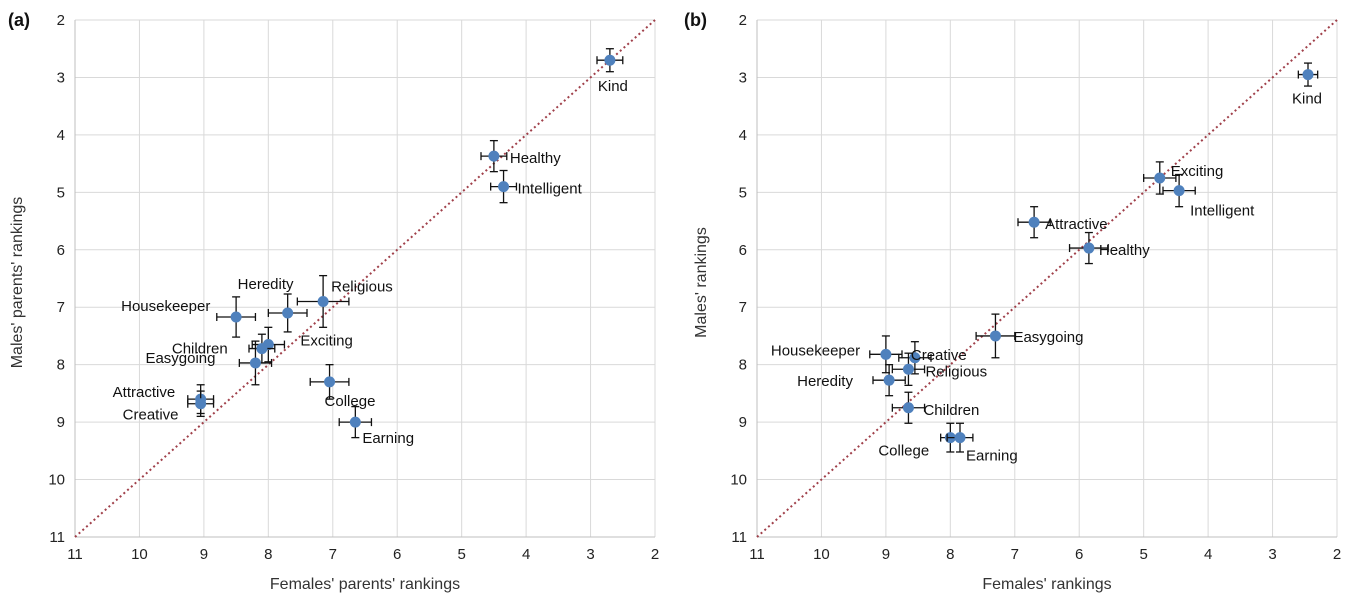 Image resolution: width=1352 pixels, height=597 pixels. What do you see at coordinates (1046, 584) in the screenshot?
I see `x-axis-title: Females' rankings` at bounding box center [1046, 584].